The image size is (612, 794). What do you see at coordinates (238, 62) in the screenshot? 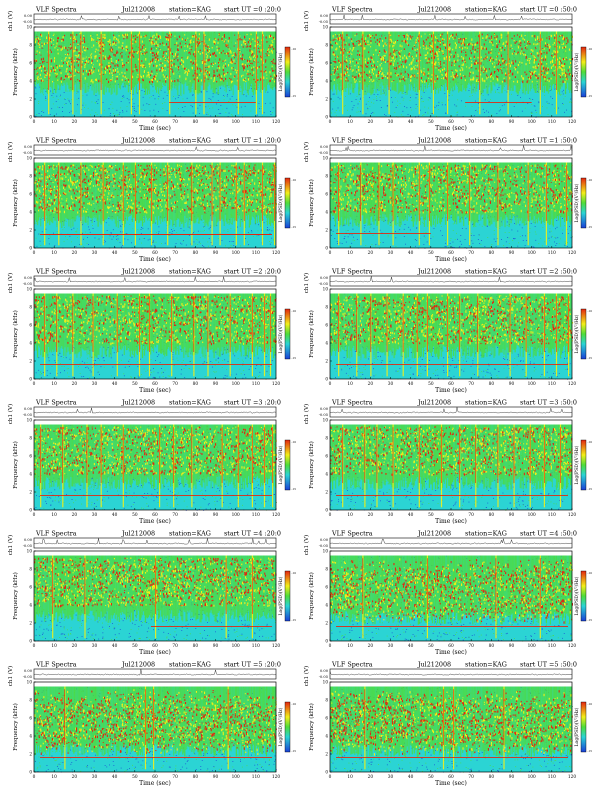
I see `sferic-core` at bounding box center [238, 62].